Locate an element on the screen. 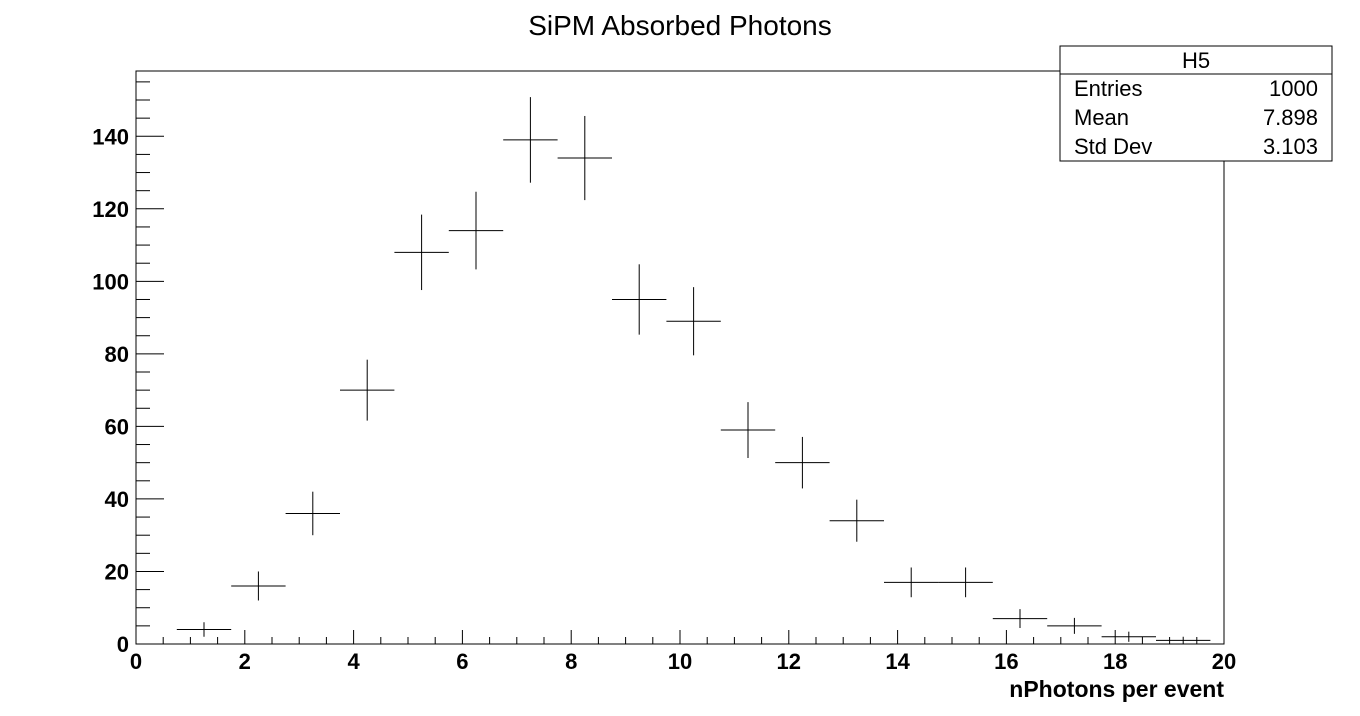 This screenshot has height=716, width=1360. x-axis-label: nPhotons per event is located at coordinates (1116, 689).